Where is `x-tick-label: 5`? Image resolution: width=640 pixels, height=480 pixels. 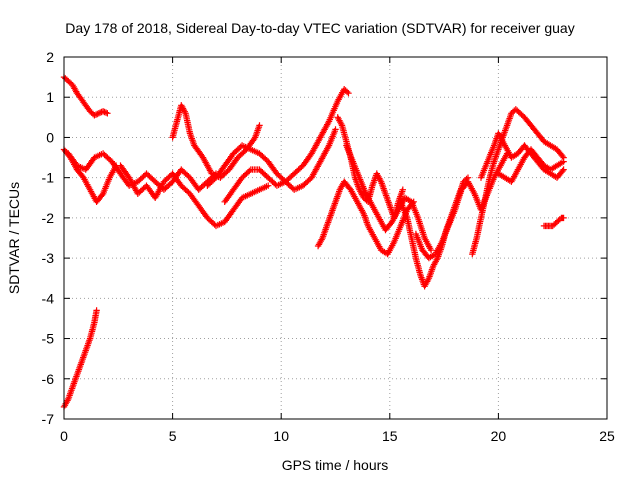
x-tick-label: 5 is located at coordinates (173, 436).